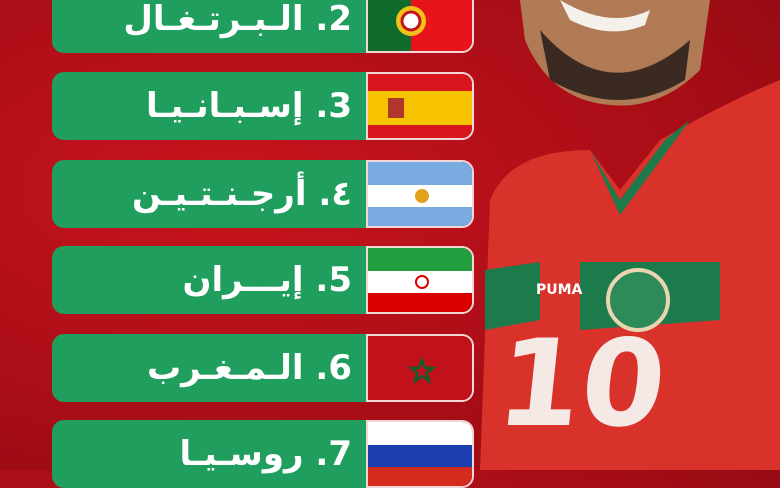 This screenshot has width=780, height=488. I want to click on ranking-row-russia: 7. روسـيـا, so click(263, 454).